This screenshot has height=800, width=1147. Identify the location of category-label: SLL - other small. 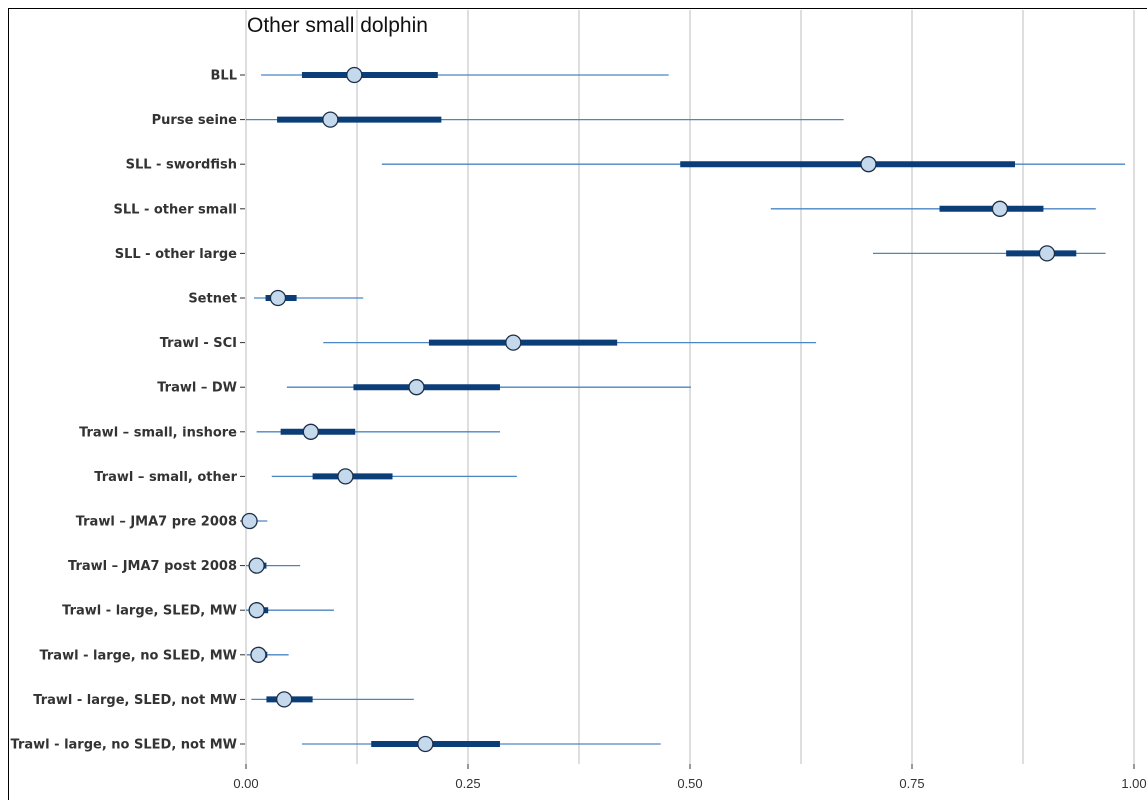
(176, 209).